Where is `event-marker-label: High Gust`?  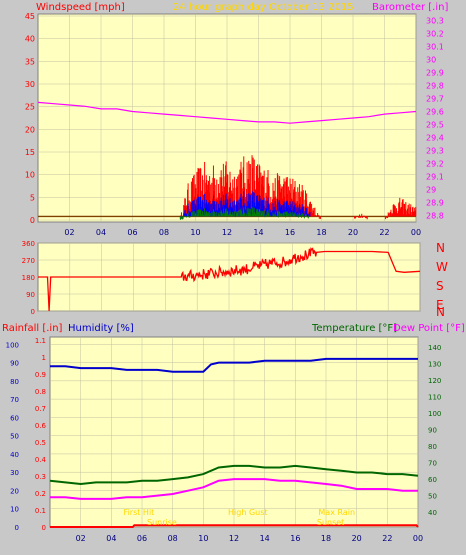 event-marker-label: High Gust is located at coordinates (248, 512).